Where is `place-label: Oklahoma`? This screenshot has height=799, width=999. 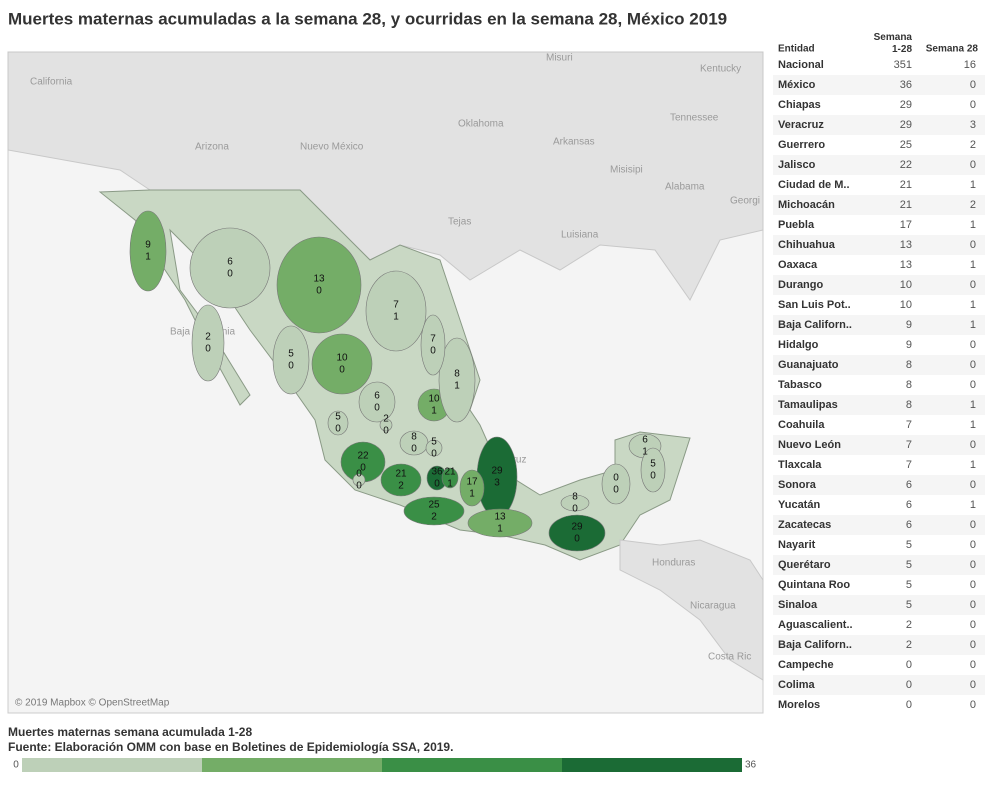 place-label: Oklahoma is located at coordinates (481, 124).